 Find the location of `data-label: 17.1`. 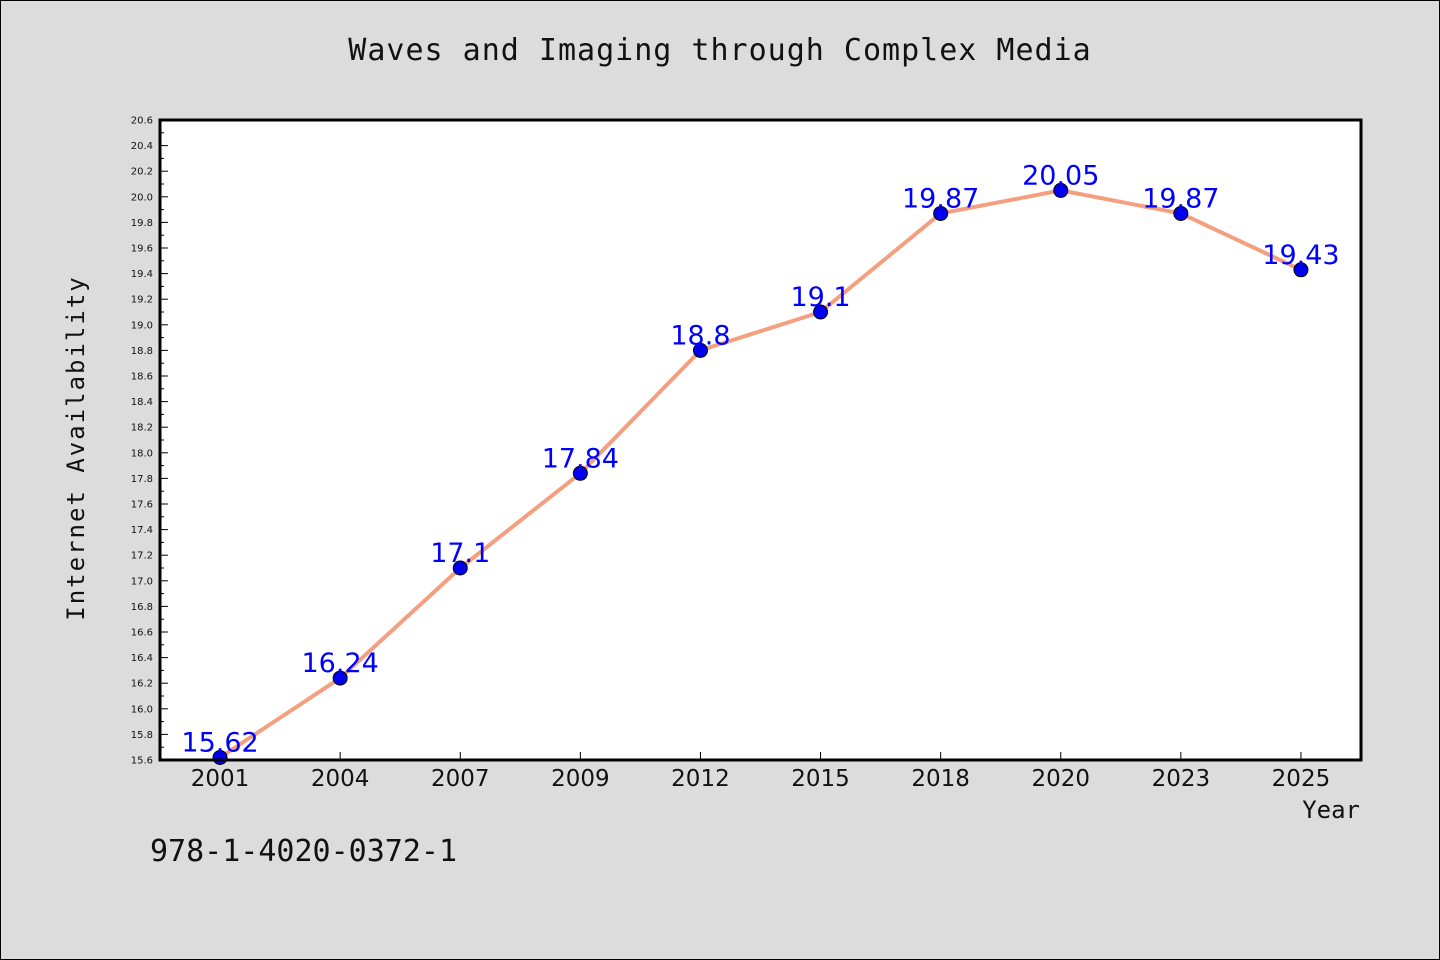

data-label: 17.1 is located at coordinates (460, 553).